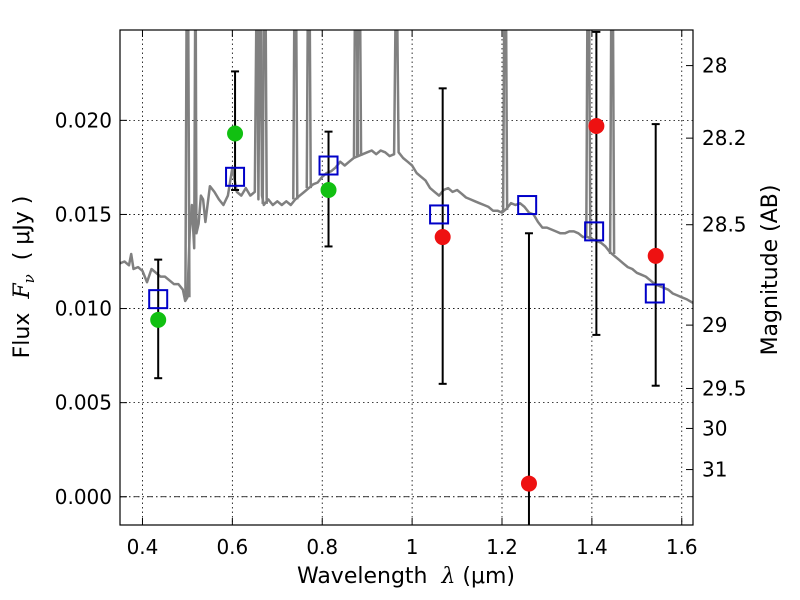 The width and height of the screenshot is (800, 600). What do you see at coordinates (83, 214) in the screenshot?
I see `y-tick-label: 0.015` at bounding box center [83, 214].